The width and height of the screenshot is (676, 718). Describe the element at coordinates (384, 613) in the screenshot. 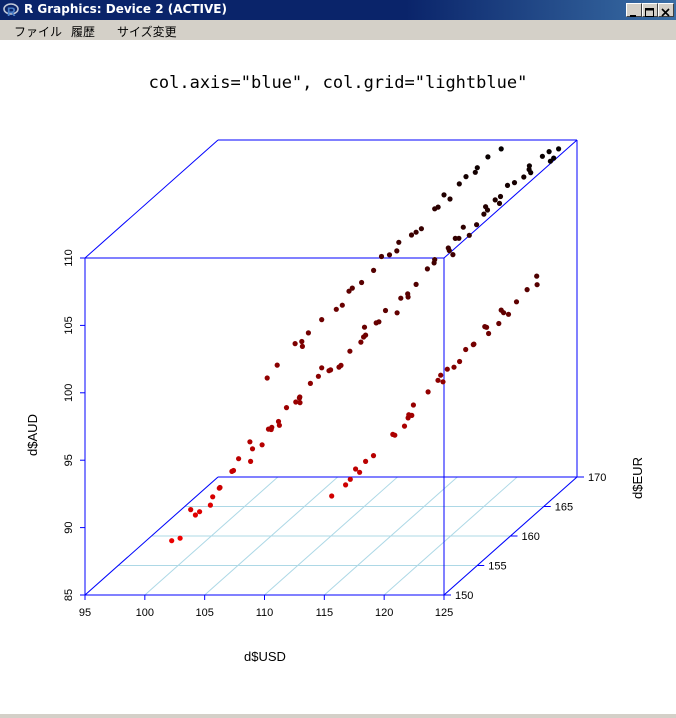

I see `x-tick-label: 120` at that location.